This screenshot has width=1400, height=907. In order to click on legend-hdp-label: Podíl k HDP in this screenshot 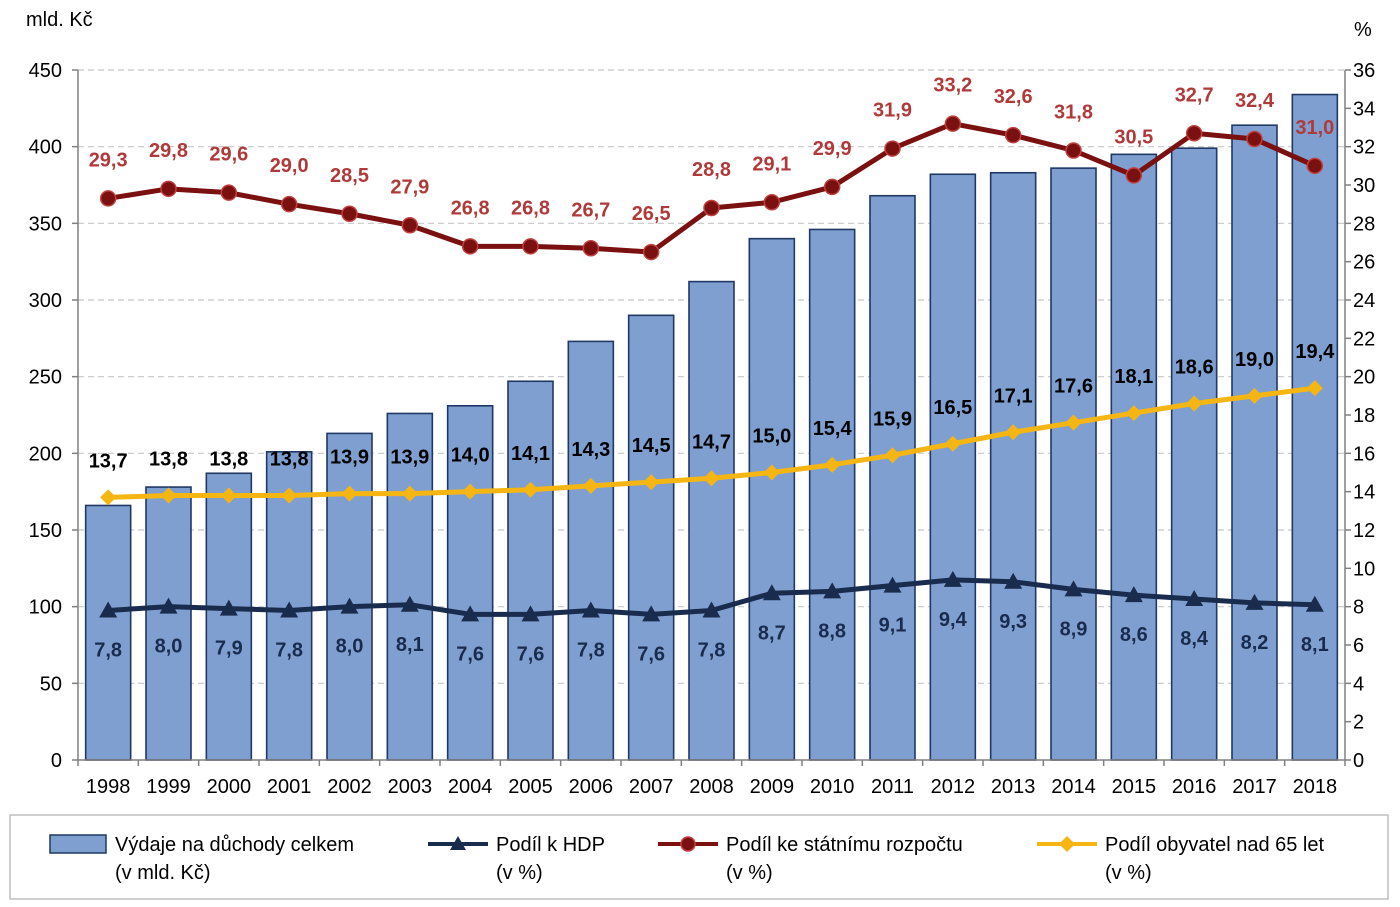, I will do `click(550, 845)`.